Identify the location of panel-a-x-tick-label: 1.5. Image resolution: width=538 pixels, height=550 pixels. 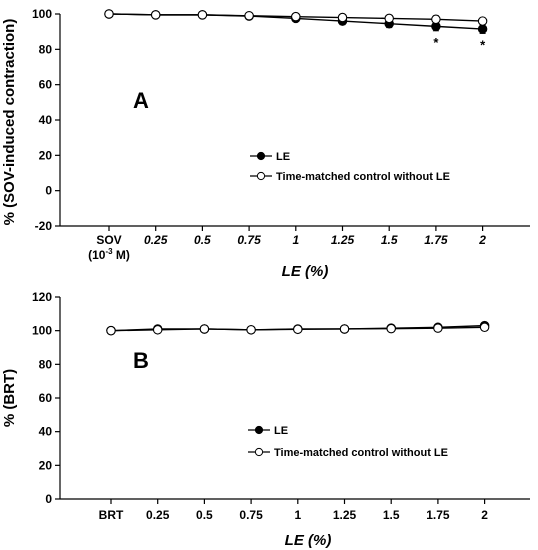
(389, 240).